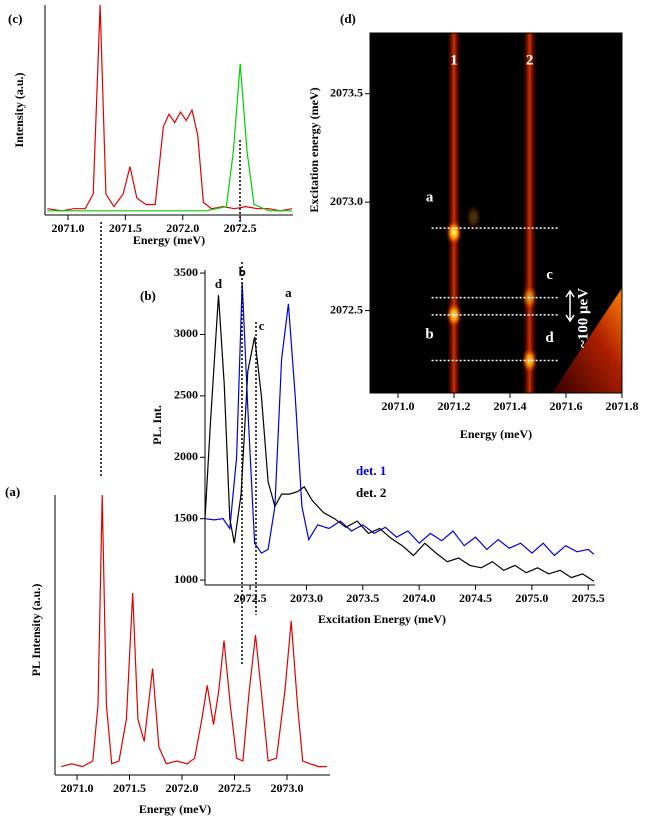  Describe the element at coordinates (371, 470) in the screenshot. I see `legend-entry: det. 1` at that location.